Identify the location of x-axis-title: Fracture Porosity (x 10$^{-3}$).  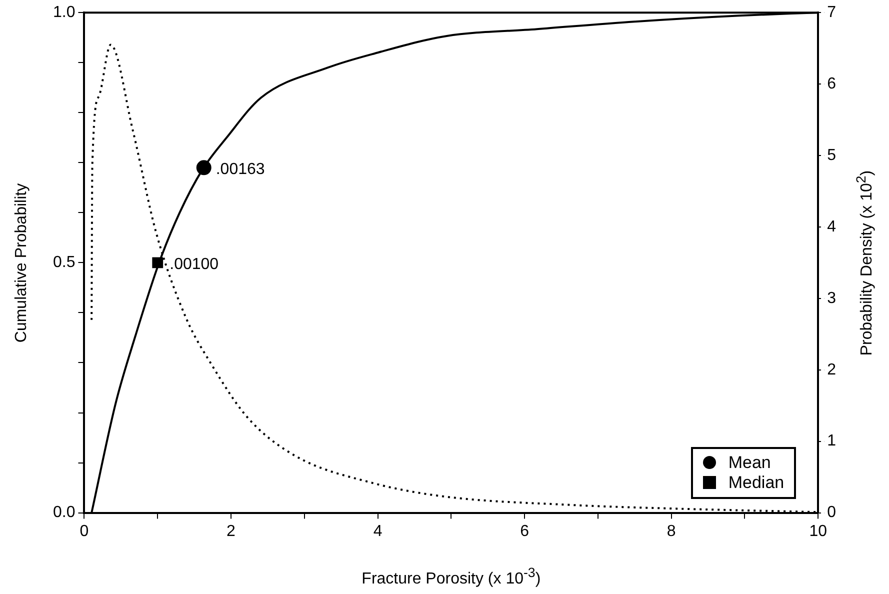
(451, 576).